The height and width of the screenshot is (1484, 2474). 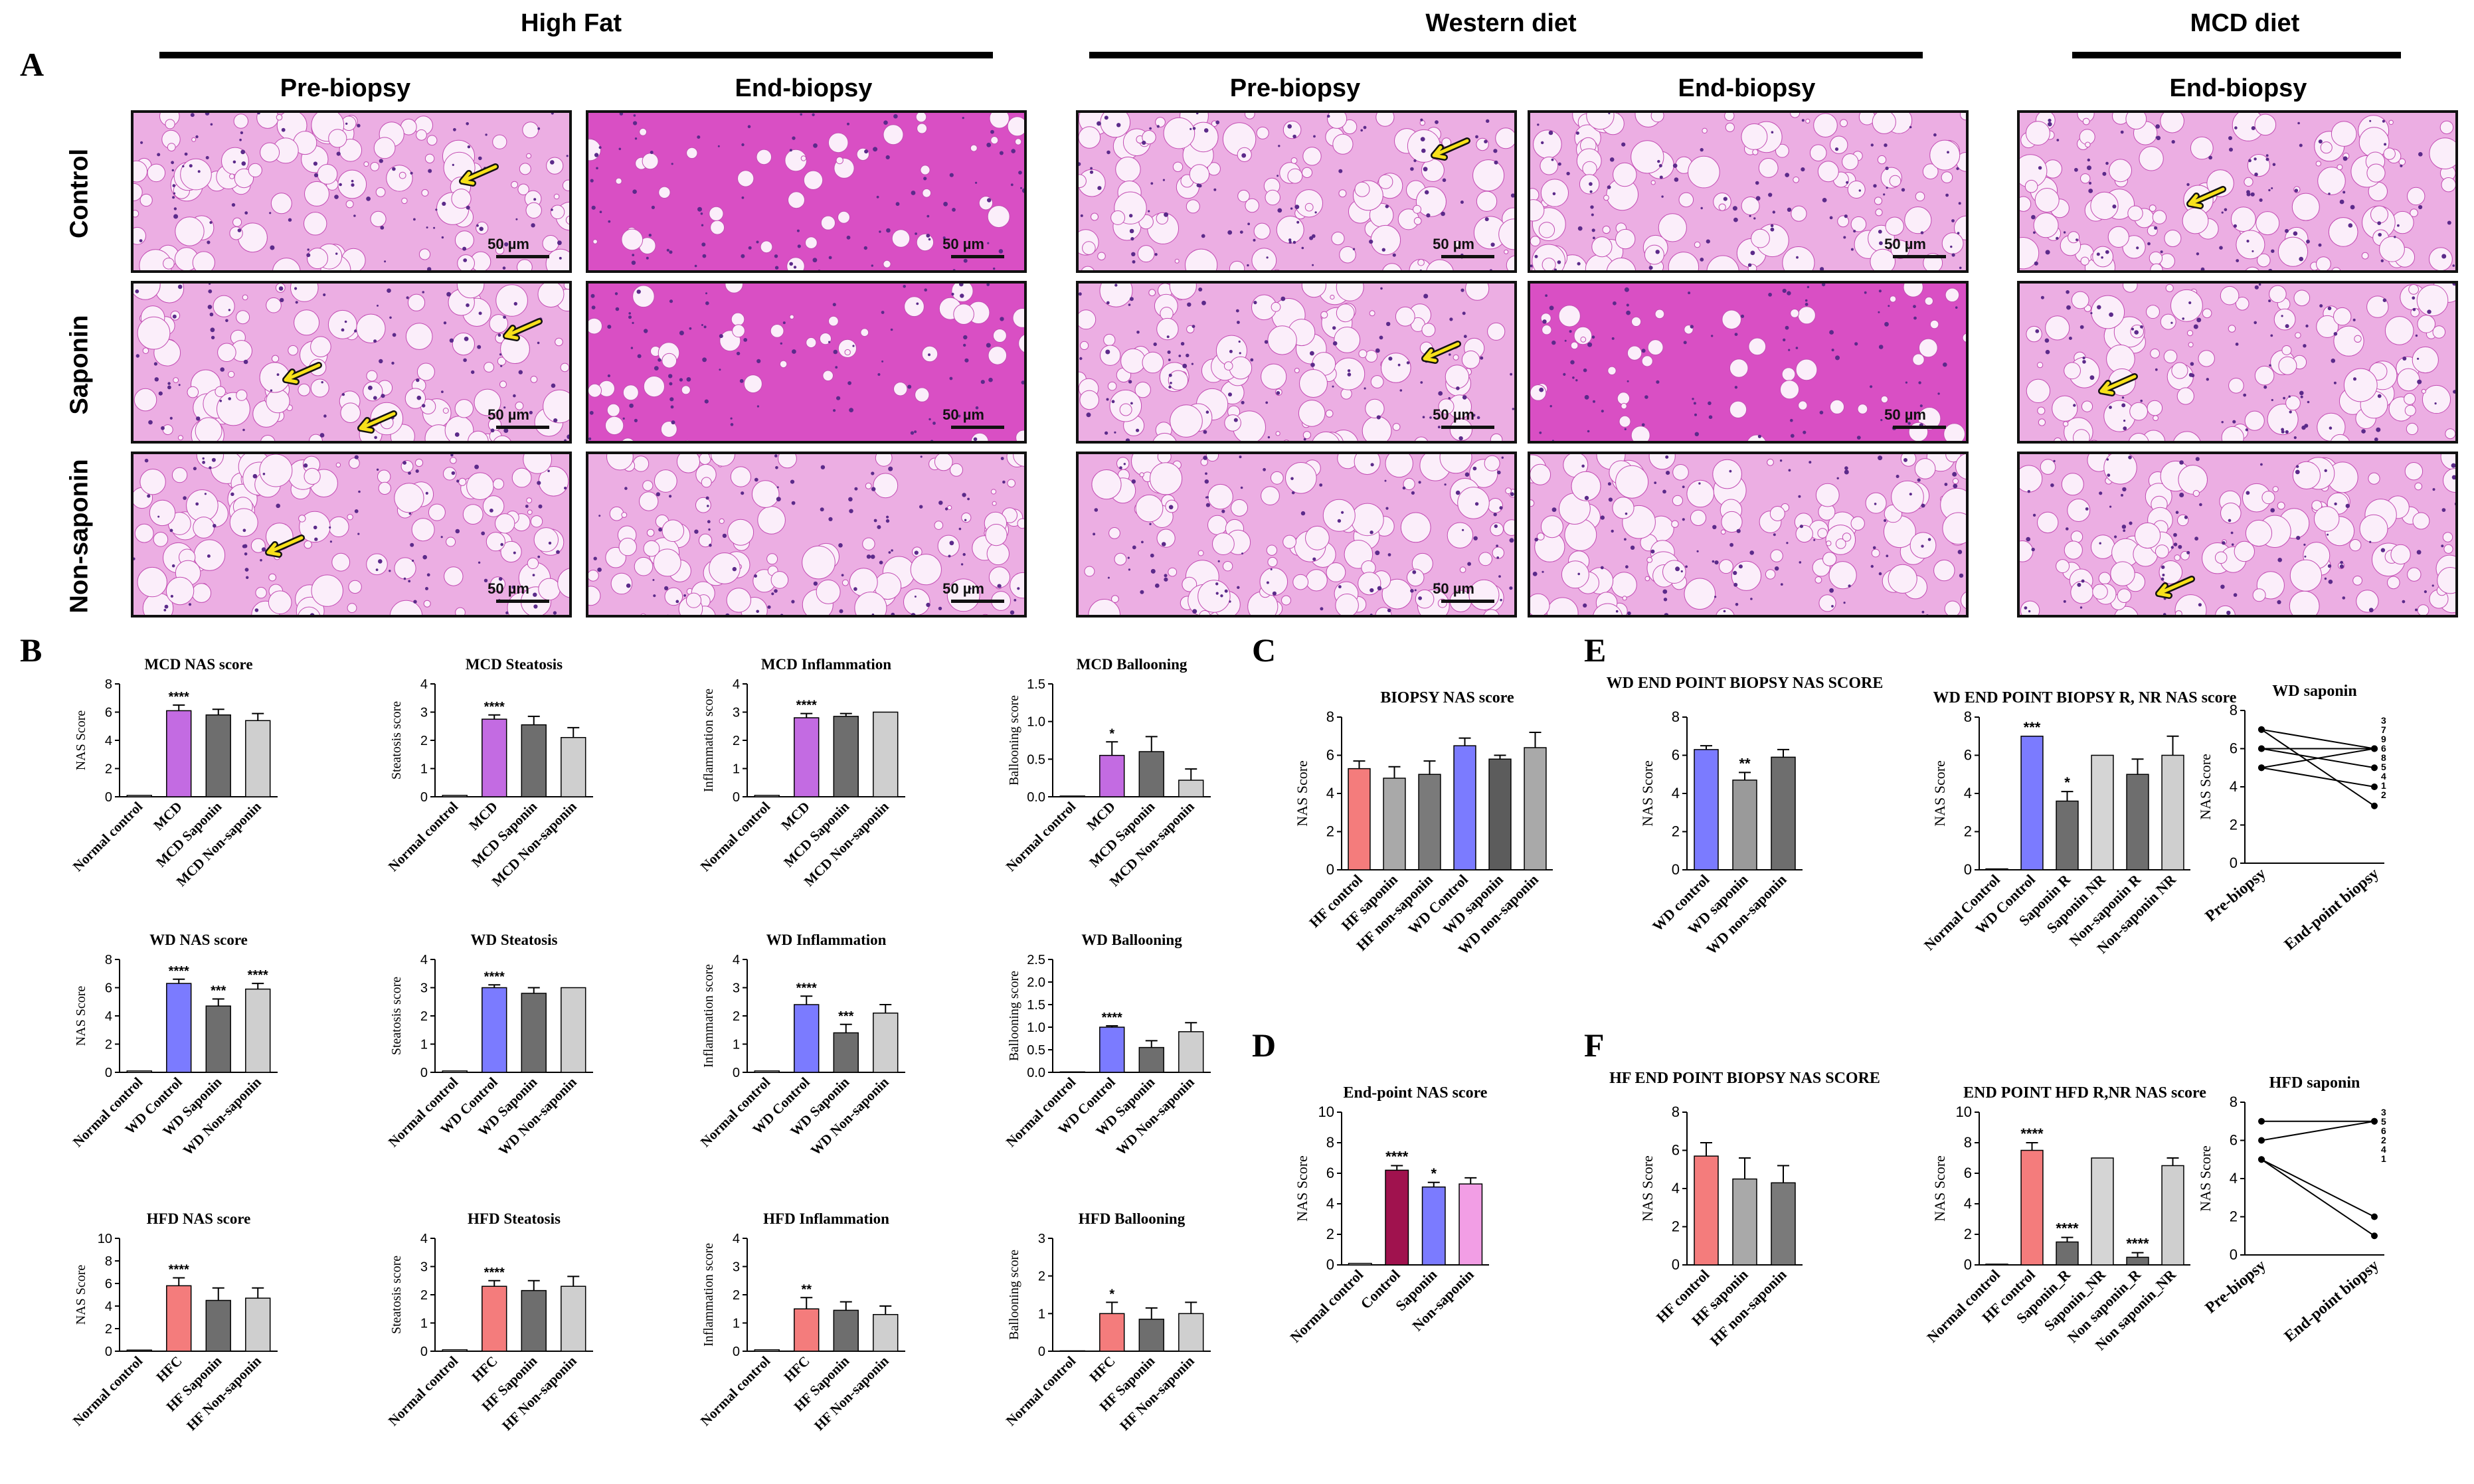 What do you see at coordinates (1111, 1294) in the screenshot?
I see `significance-label: *` at bounding box center [1111, 1294].